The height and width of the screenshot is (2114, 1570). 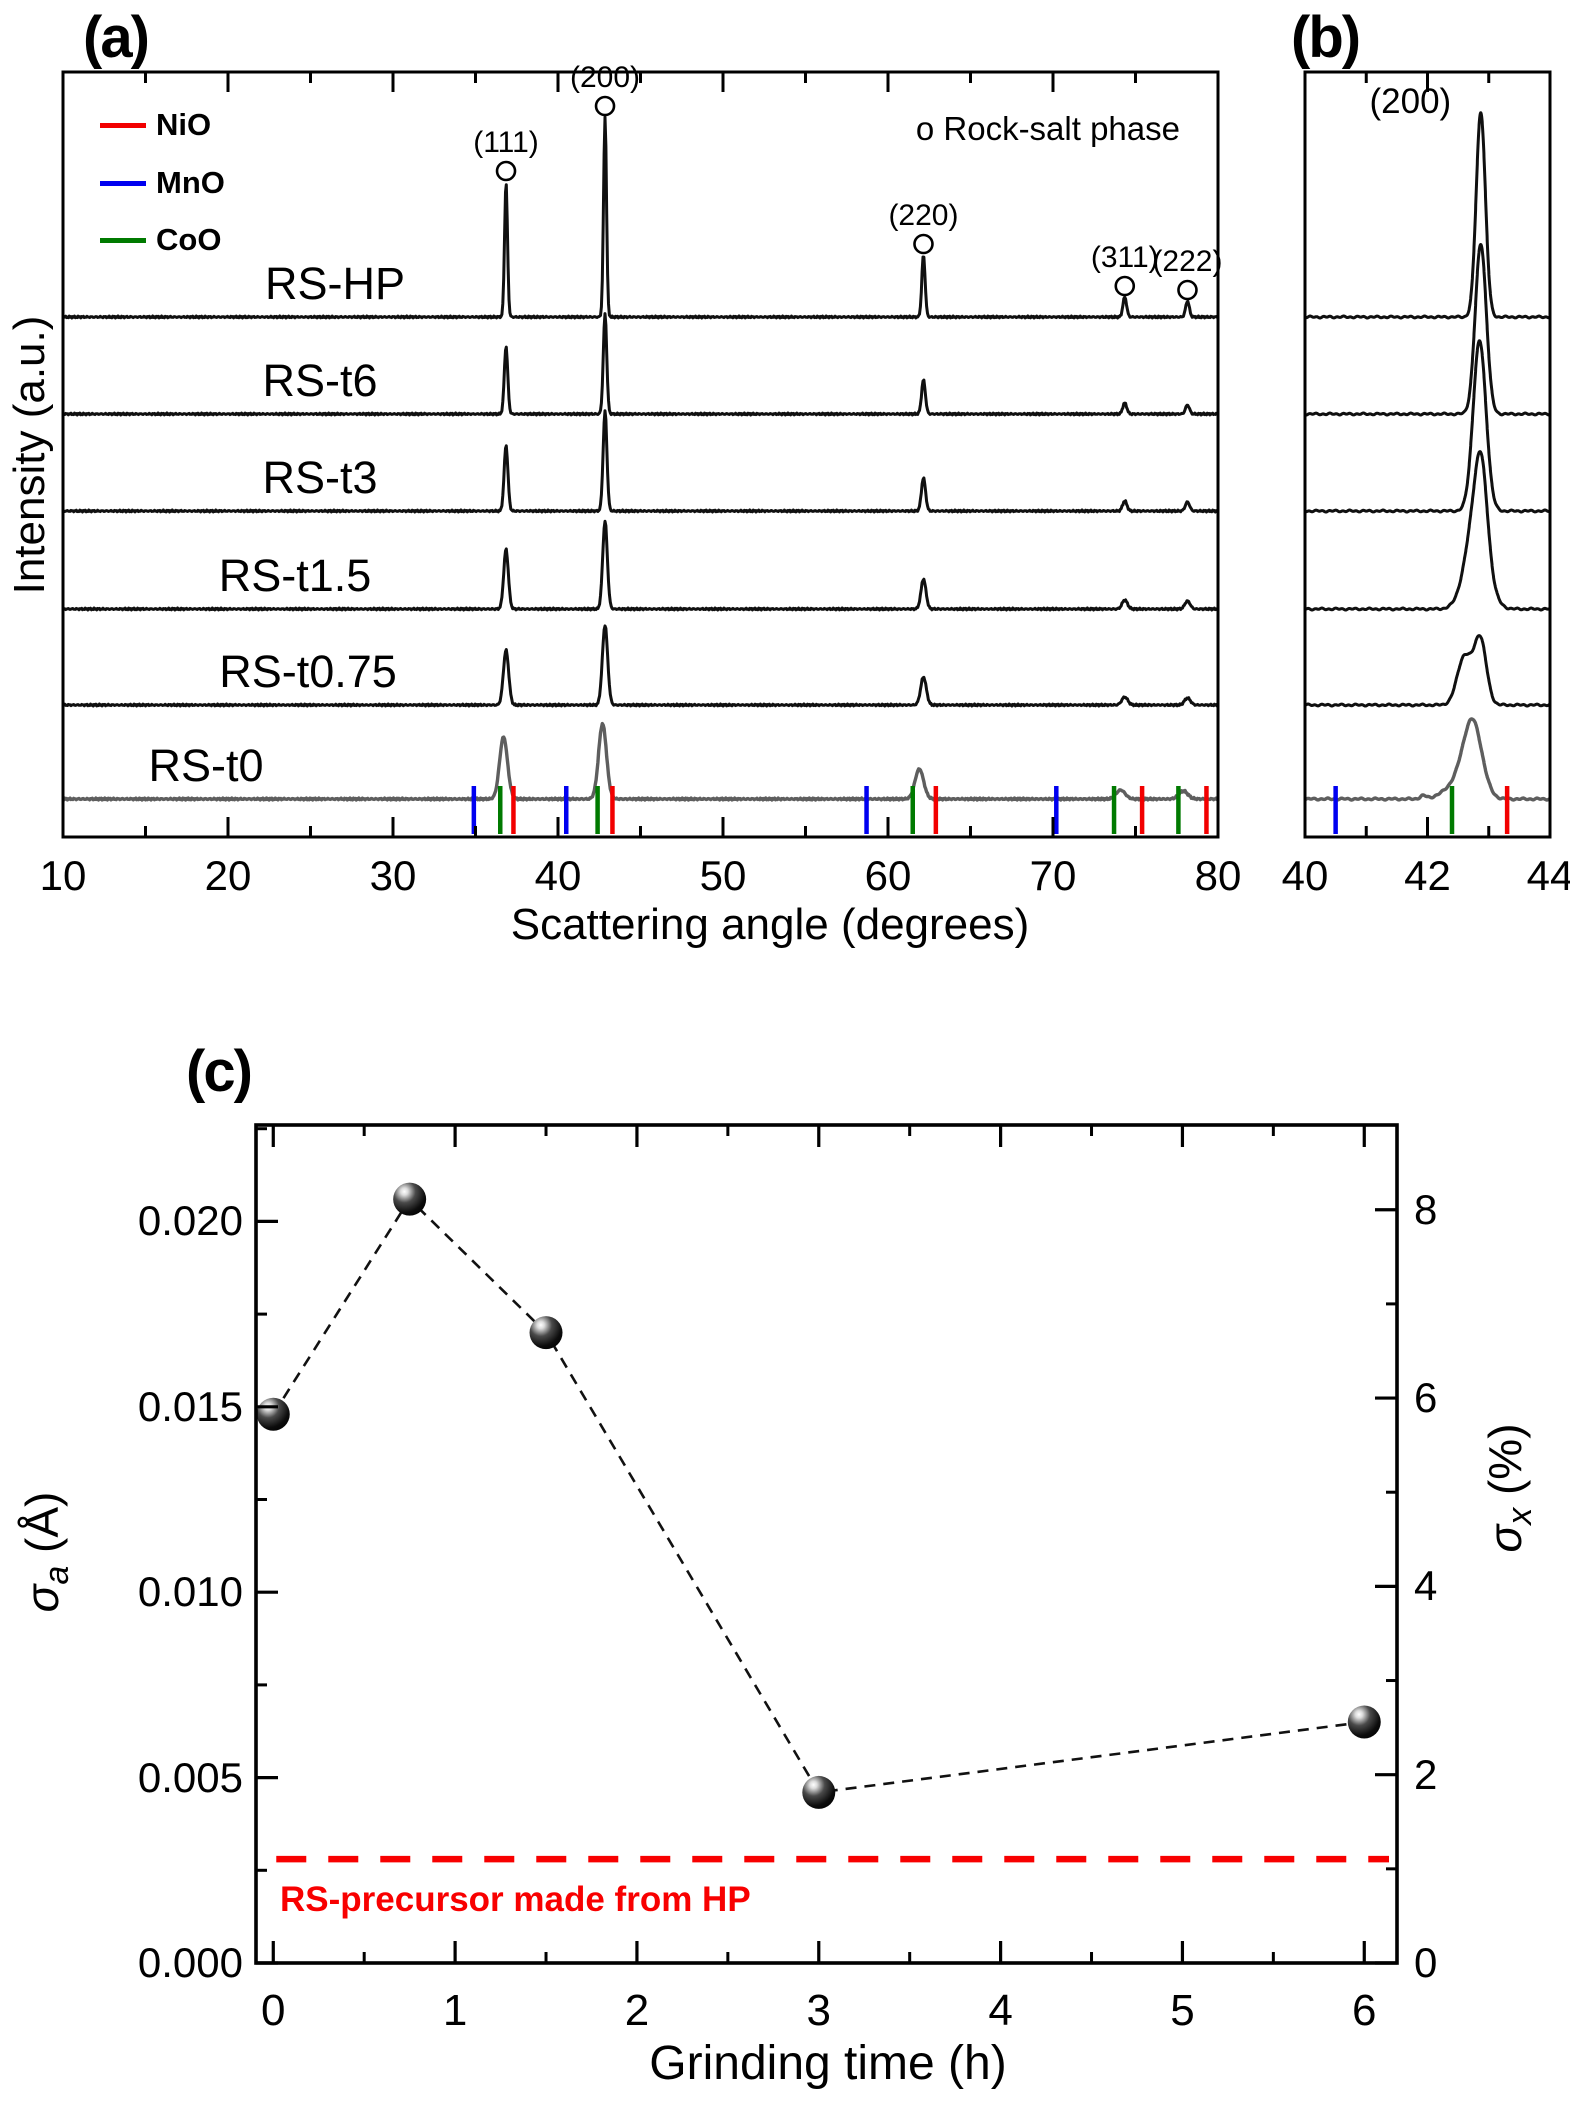 What do you see at coordinates (1520, 1516) in the screenshot?
I see `sigma-x-subscript: x` at bounding box center [1520, 1516].